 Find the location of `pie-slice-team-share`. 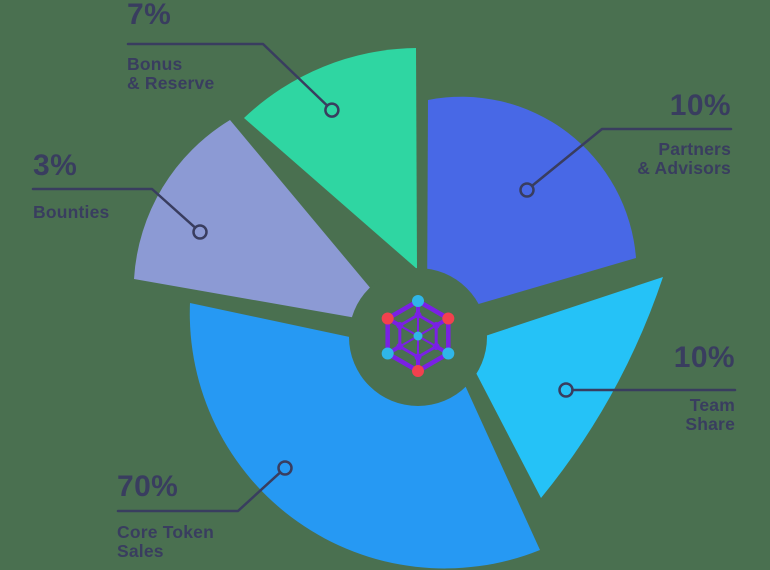

pie-slice-team-share is located at coordinates (562, 387).